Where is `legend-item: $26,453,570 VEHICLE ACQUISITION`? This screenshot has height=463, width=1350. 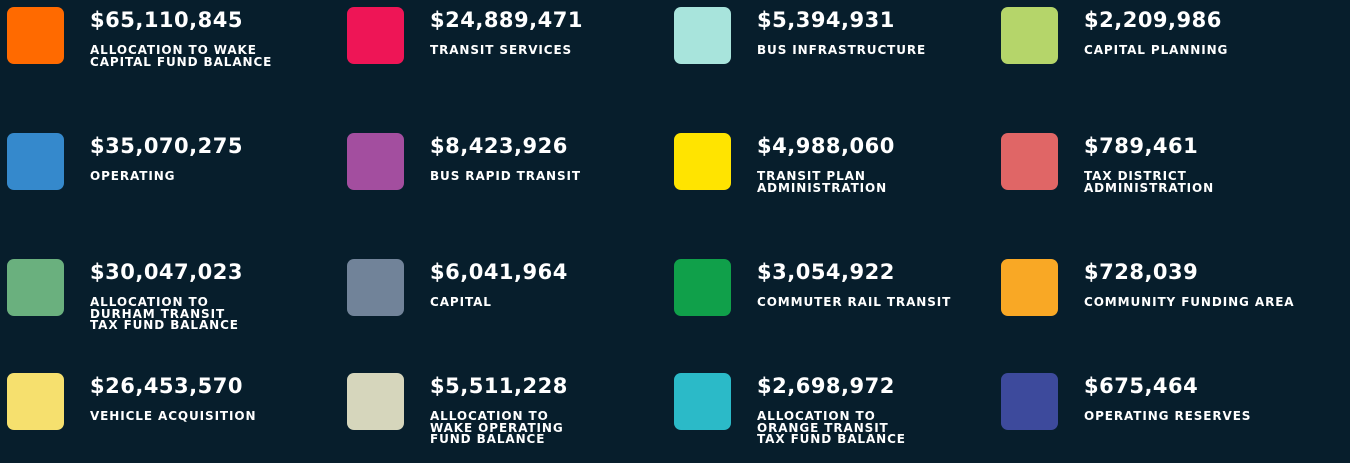
legend-item: $26,453,570 VEHICLE ACQUISITION is located at coordinates (172, 418).